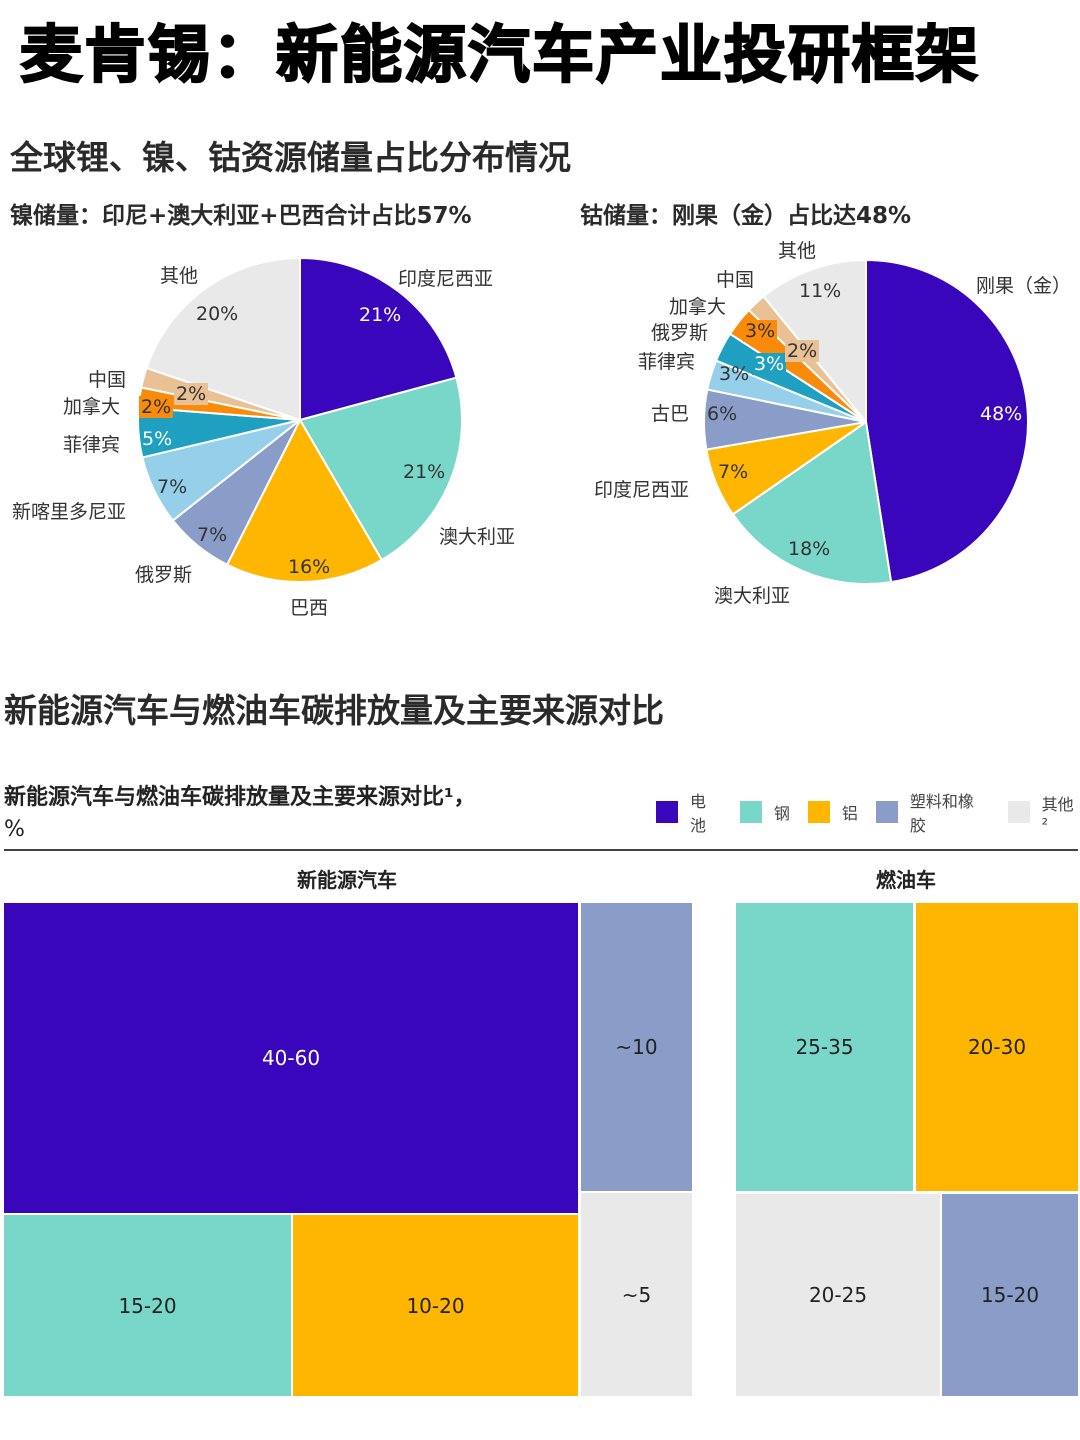 The width and height of the screenshot is (1080, 1440). Describe the element at coordinates (1024, 286) in the screenshot. I see `cobalt-label-drc: 刚果（金）` at that location.